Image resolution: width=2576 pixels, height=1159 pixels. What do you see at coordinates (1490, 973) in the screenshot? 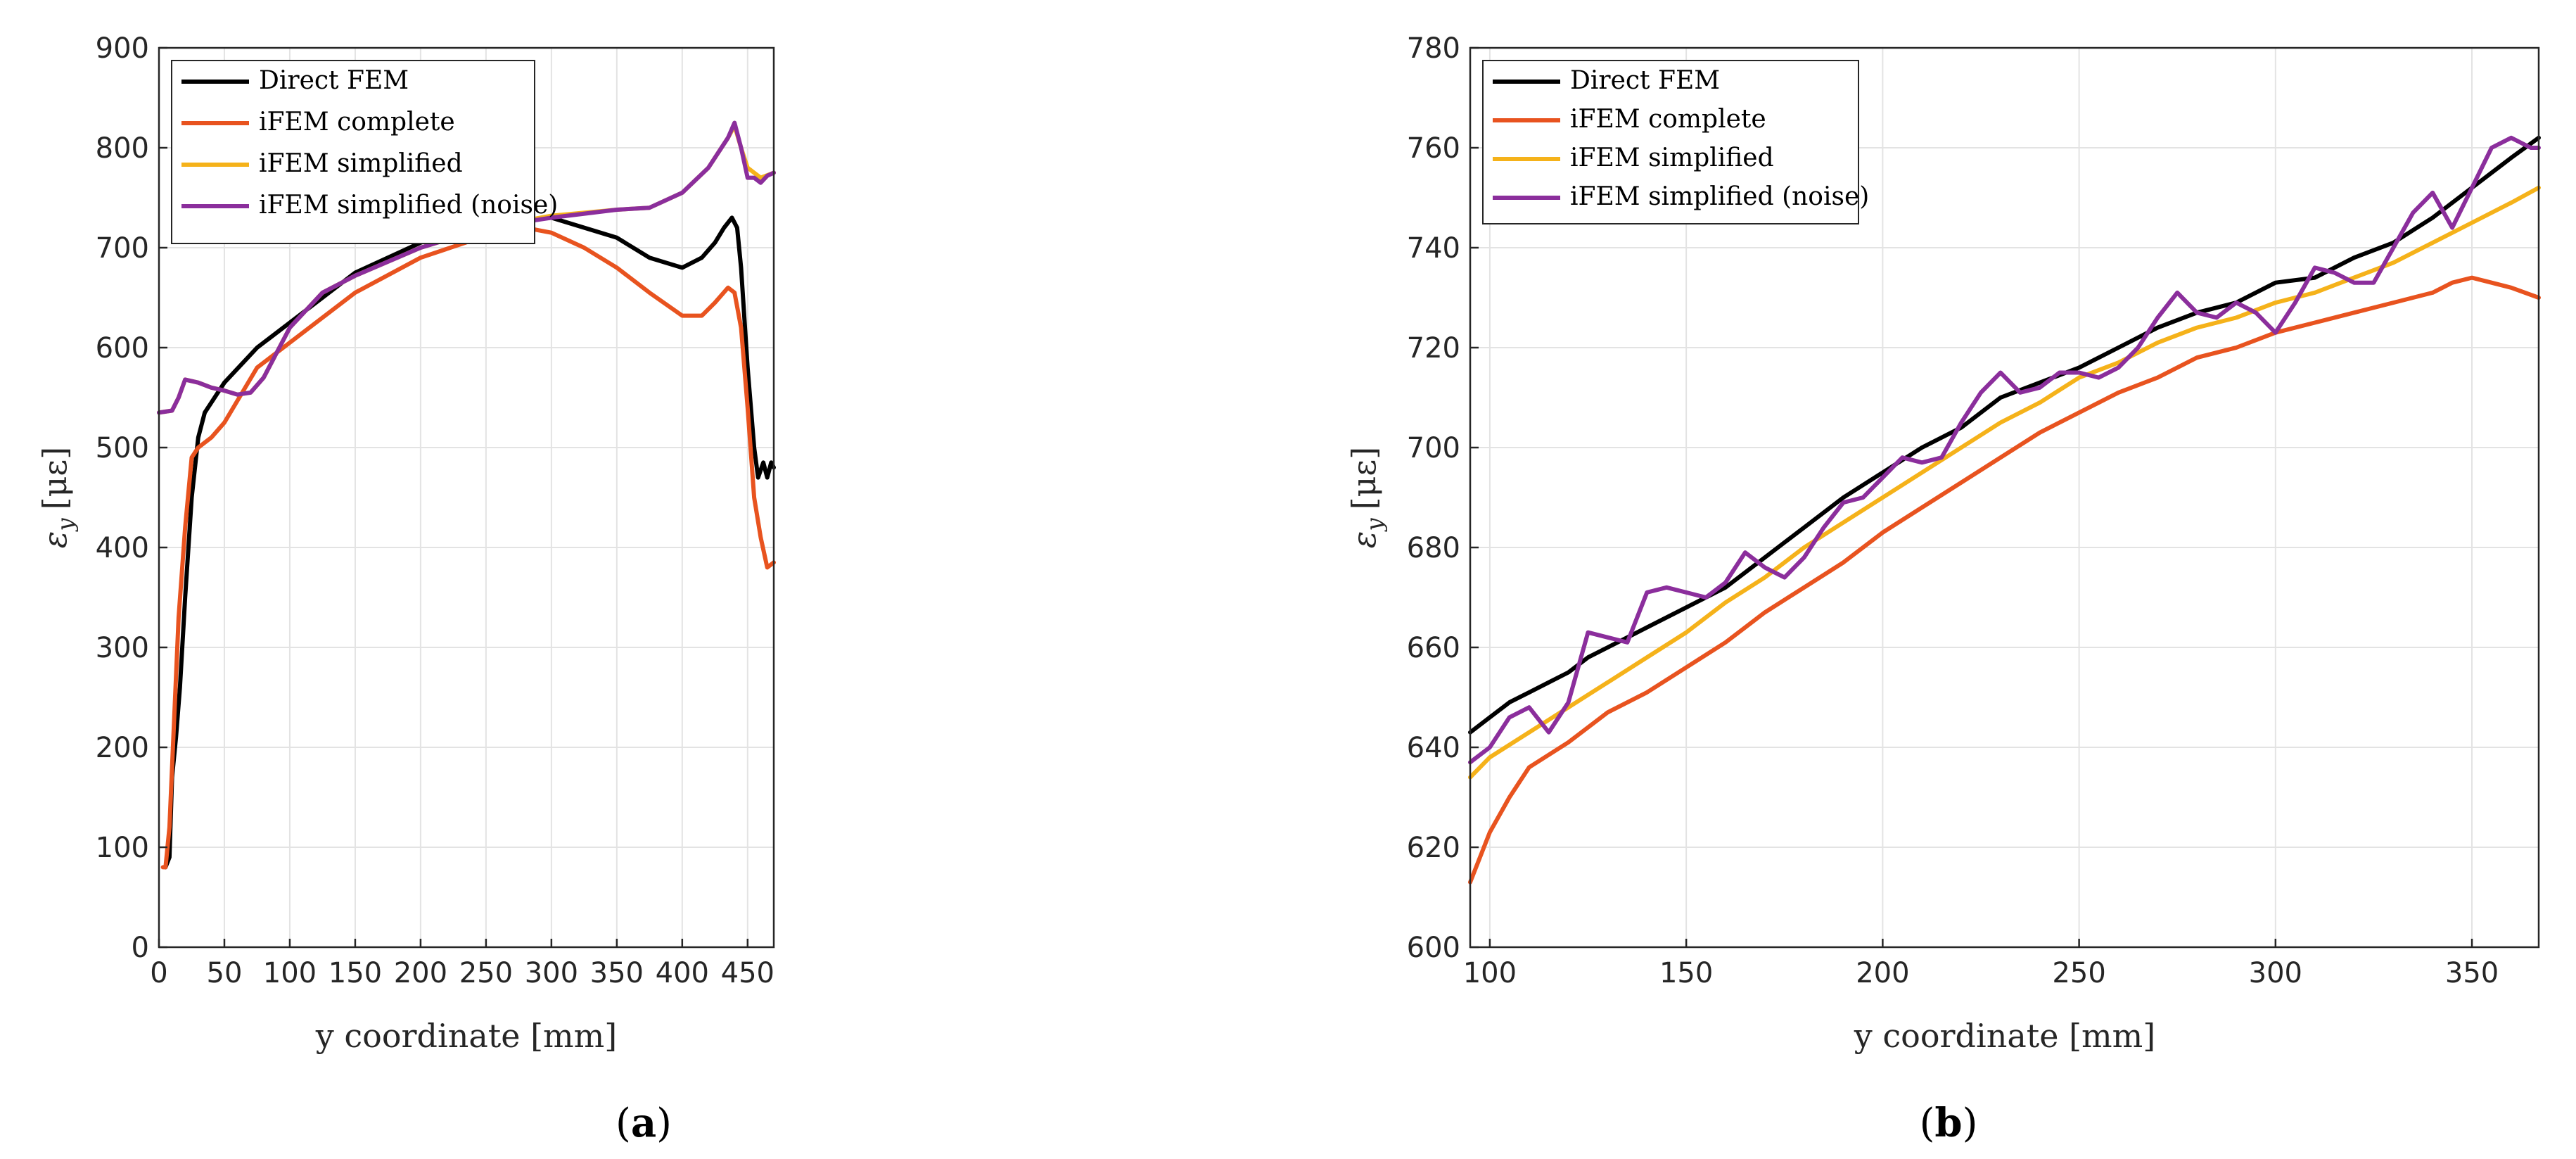
I see `x-tick-label-b: 100` at bounding box center [1490, 973].